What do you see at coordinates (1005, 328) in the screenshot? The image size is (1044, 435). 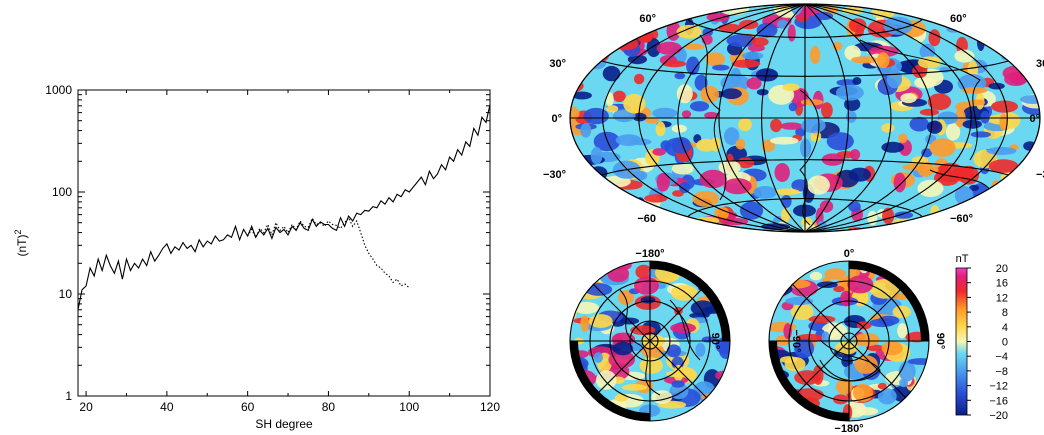 I see `colorbar-tick-label: 4` at bounding box center [1005, 328].